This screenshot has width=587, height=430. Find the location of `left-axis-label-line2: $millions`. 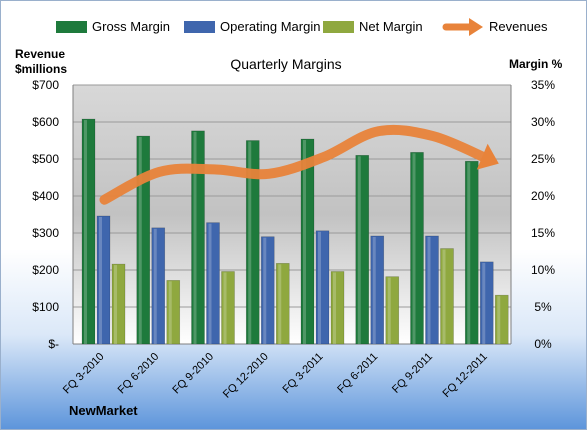

left-axis-label-line2: $millions is located at coordinates (41, 69).